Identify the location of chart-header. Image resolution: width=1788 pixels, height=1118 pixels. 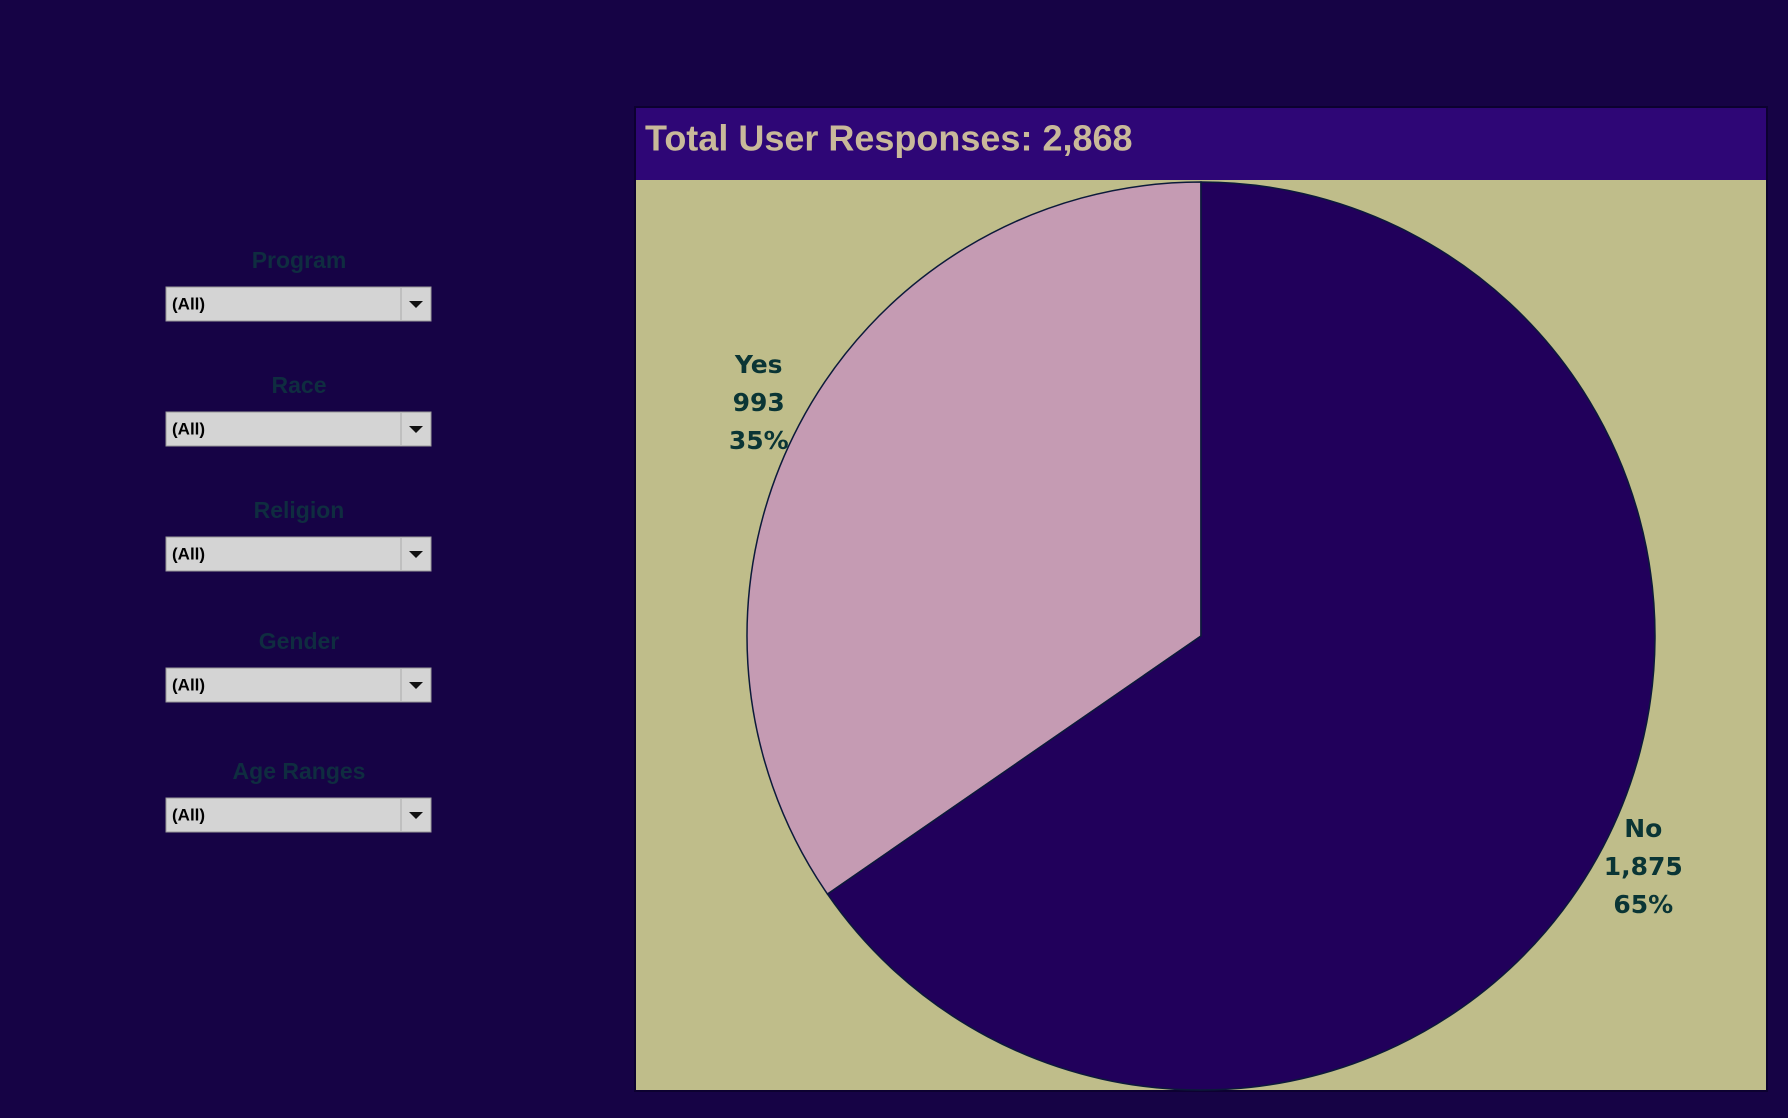
(1201, 144).